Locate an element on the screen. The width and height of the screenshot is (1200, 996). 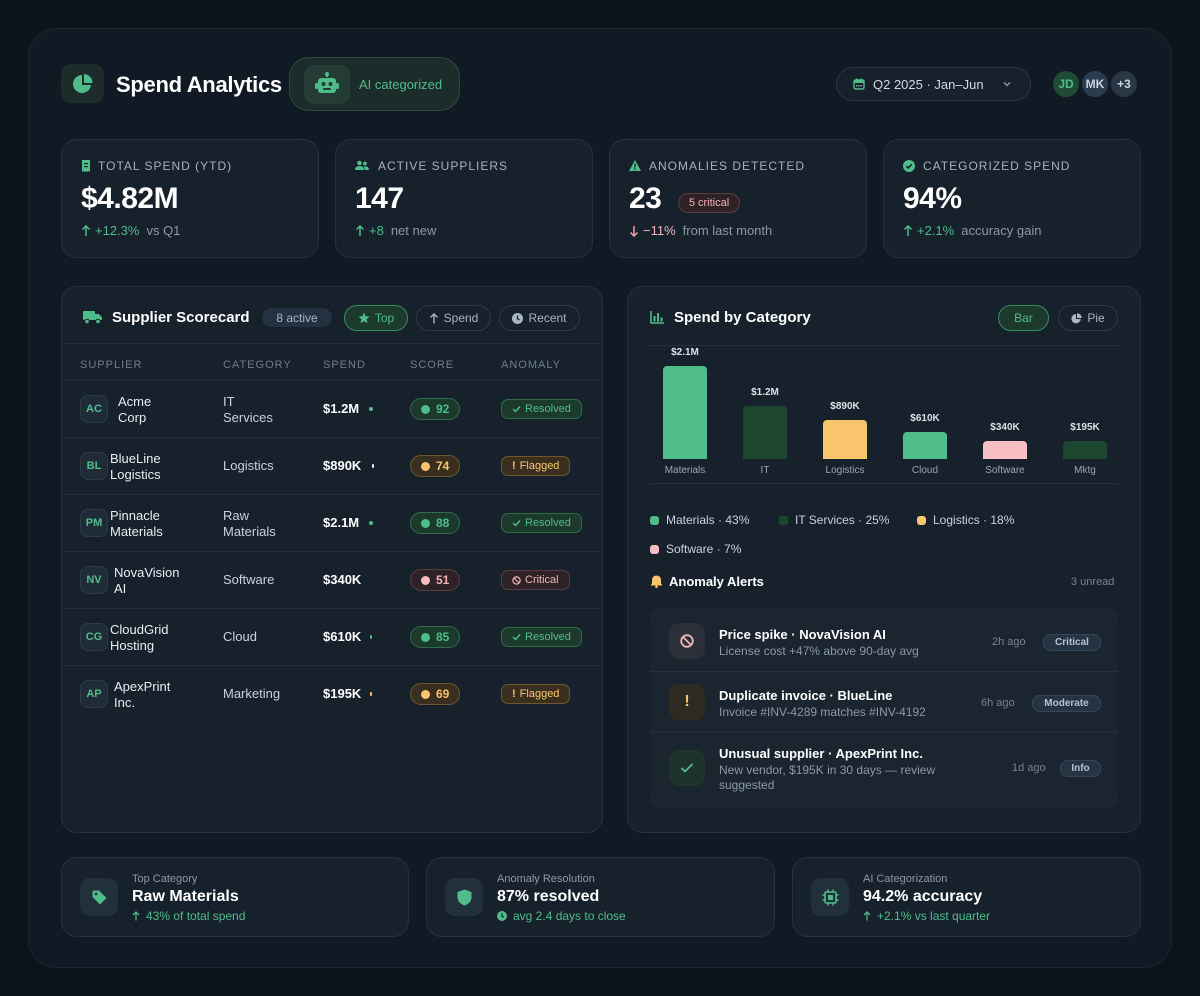
legend-item-software: Software · 7% is located at coordinates (695, 549).